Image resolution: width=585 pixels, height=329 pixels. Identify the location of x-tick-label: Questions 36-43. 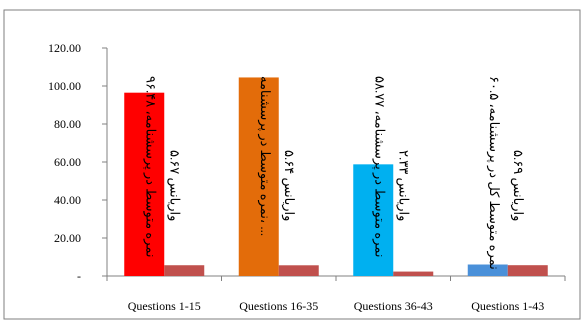
(393, 306).